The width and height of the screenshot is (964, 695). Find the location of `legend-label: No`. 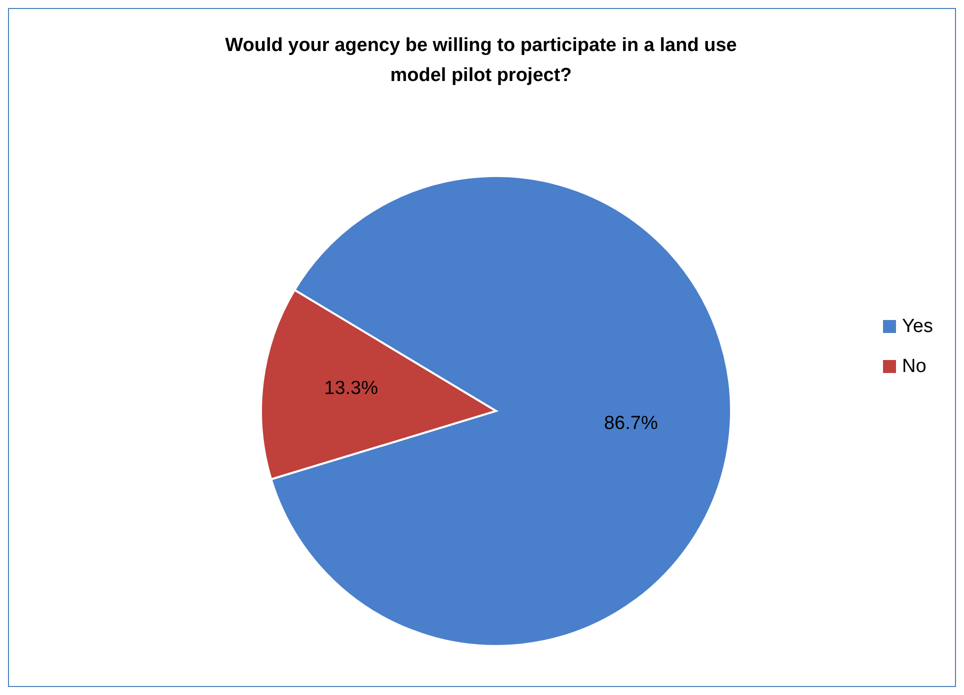

legend-label: No is located at coordinates (914, 367).